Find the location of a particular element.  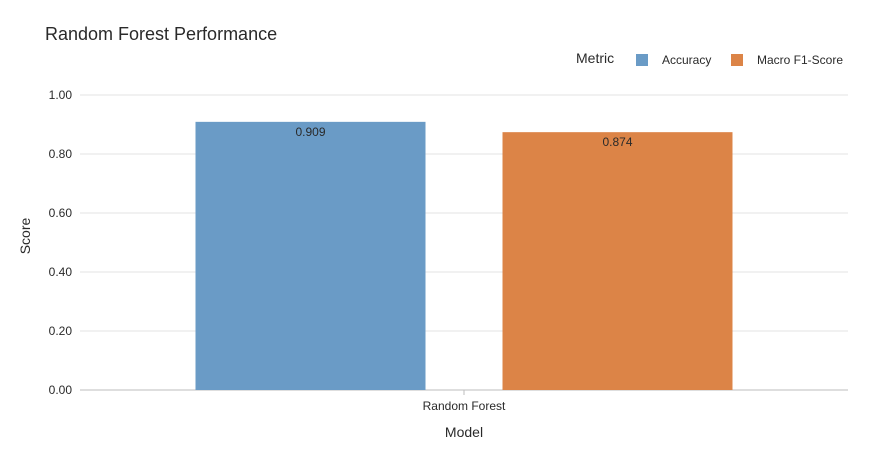

y-tick-label: 0.80 is located at coordinates (61, 154).